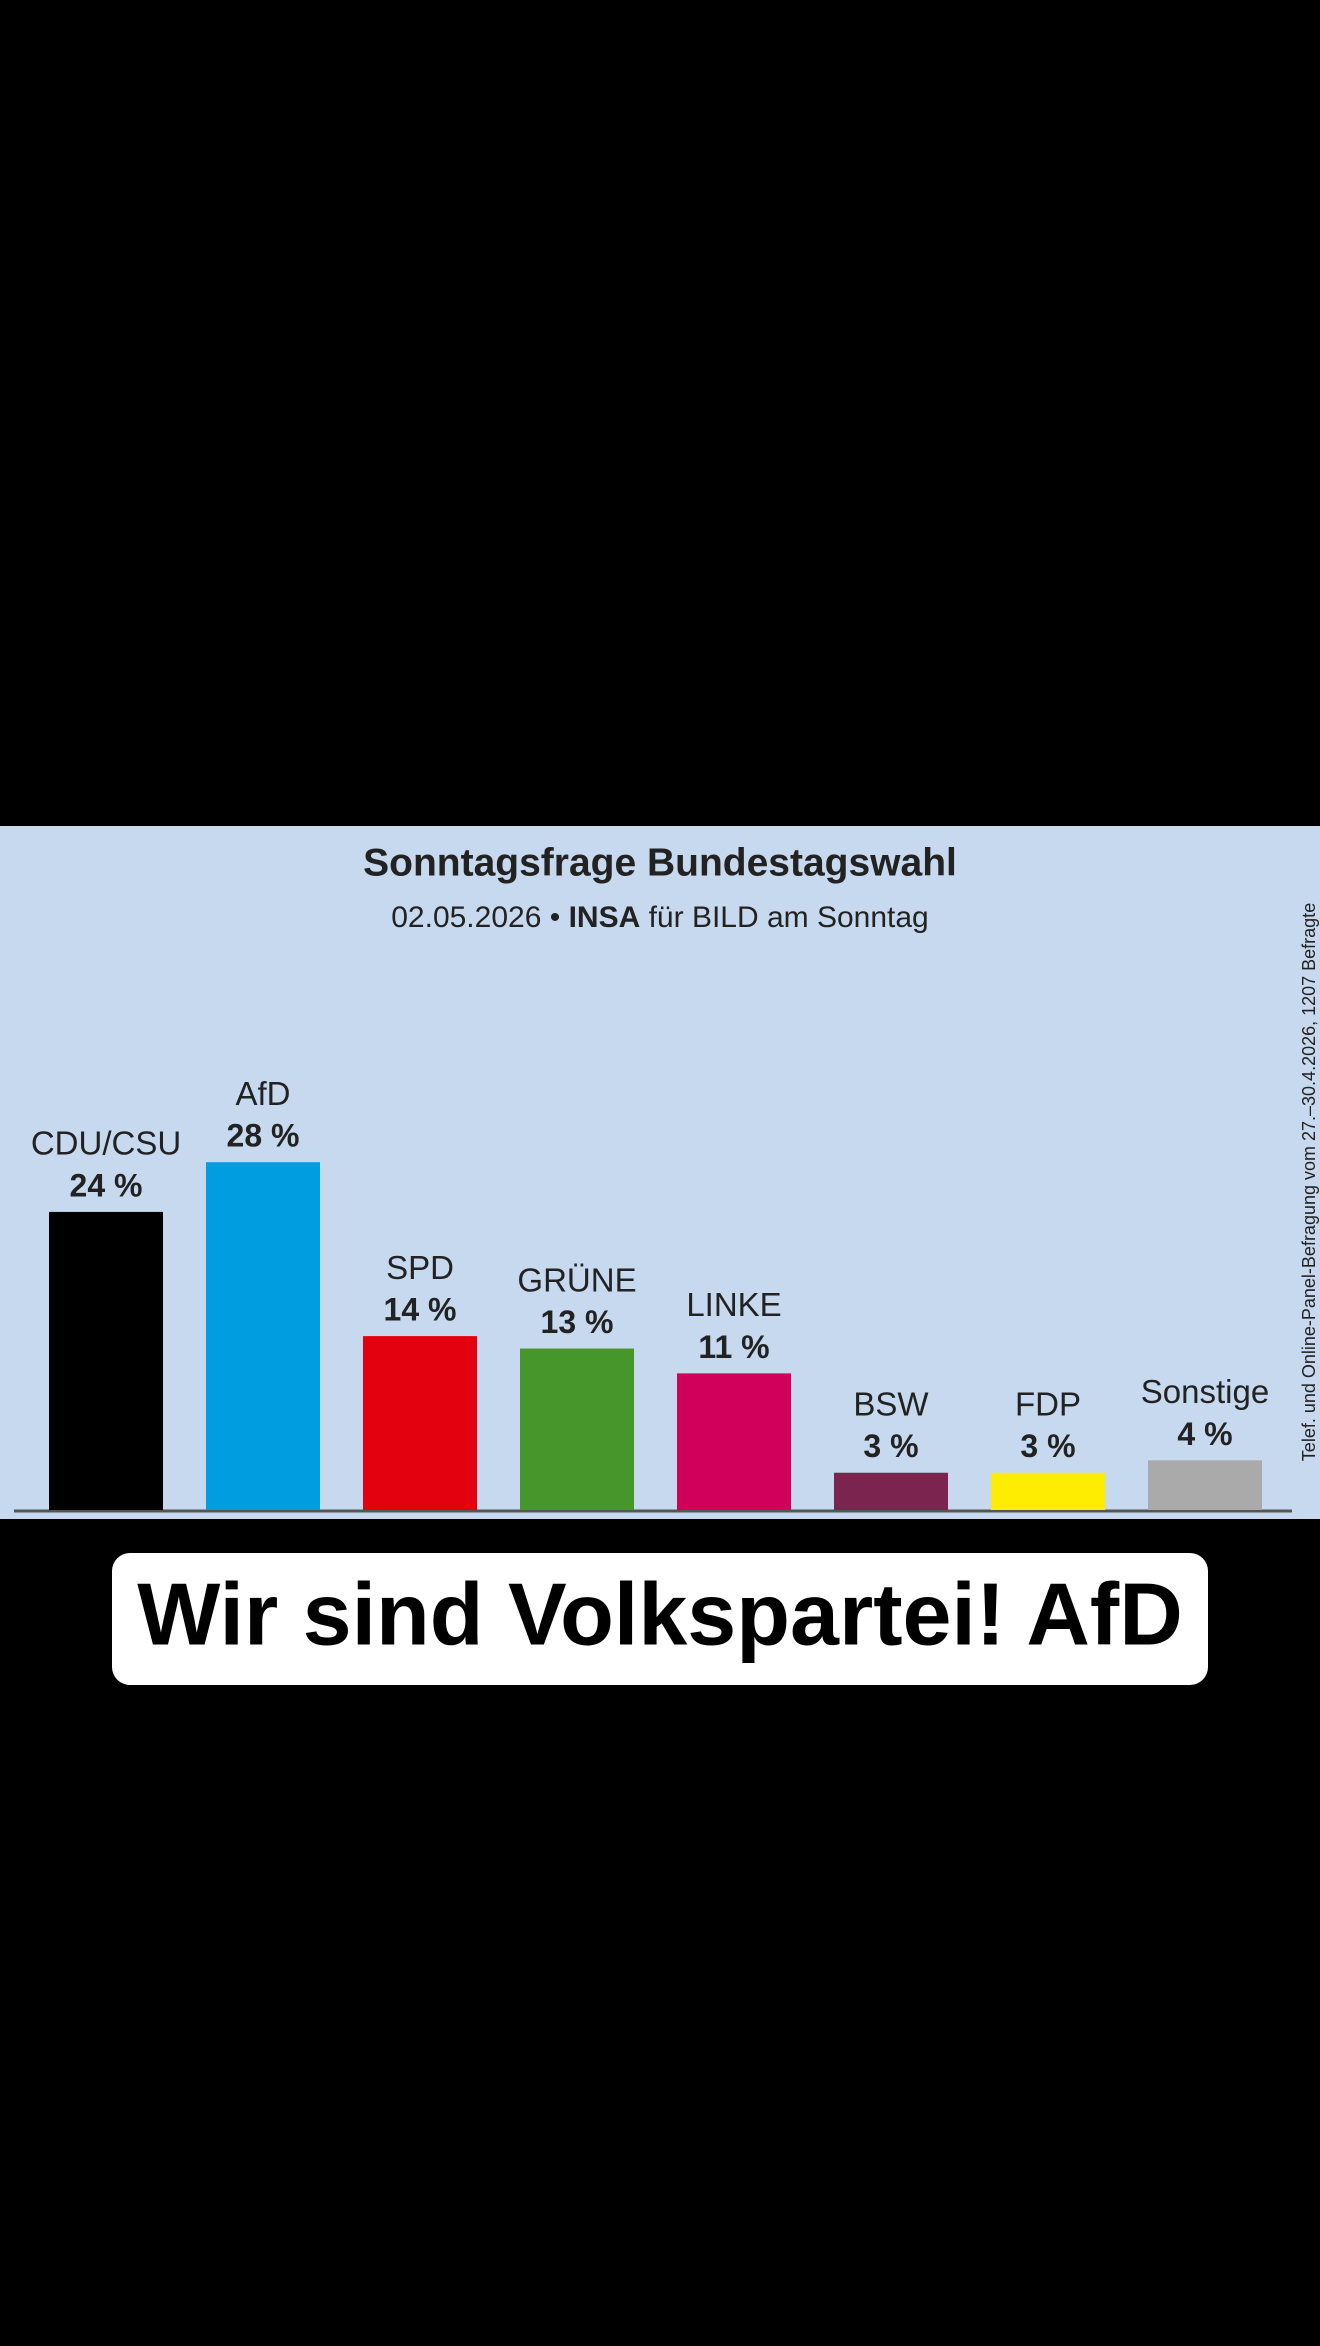 This screenshot has height=2346, width=1320. Describe the element at coordinates (577, 1322) in the screenshot. I see `value-label: 13 %` at that location.